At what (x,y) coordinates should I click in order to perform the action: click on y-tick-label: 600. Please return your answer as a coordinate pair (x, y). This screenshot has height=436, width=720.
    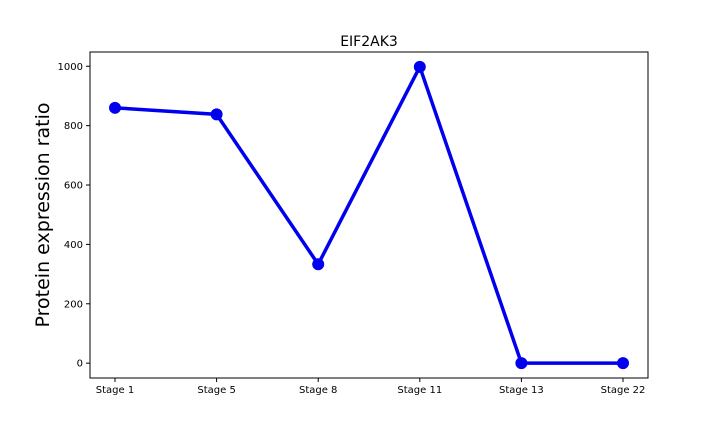
    Looking at the image, I should click on (73, 186).